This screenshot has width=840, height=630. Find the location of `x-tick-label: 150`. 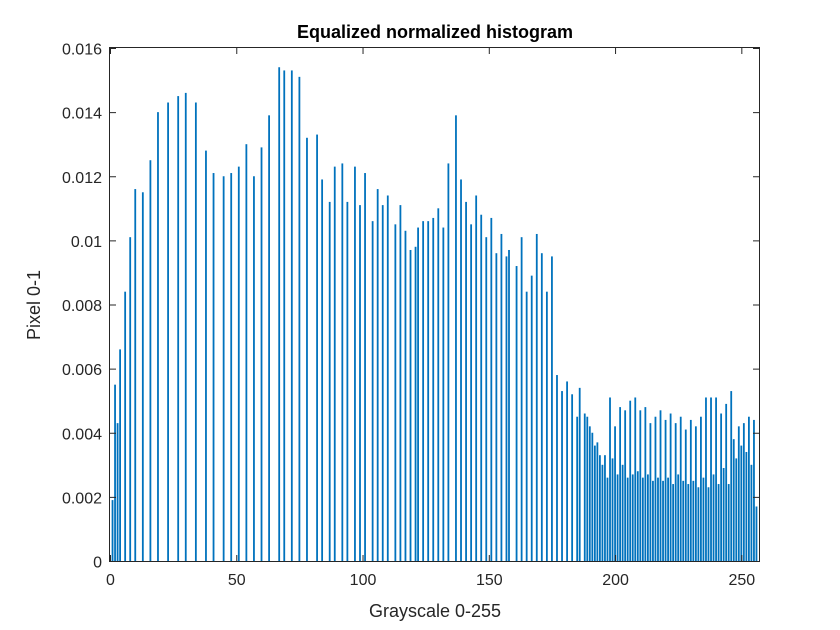

x-tick-label: 150 is located at coordinates (489, 580).